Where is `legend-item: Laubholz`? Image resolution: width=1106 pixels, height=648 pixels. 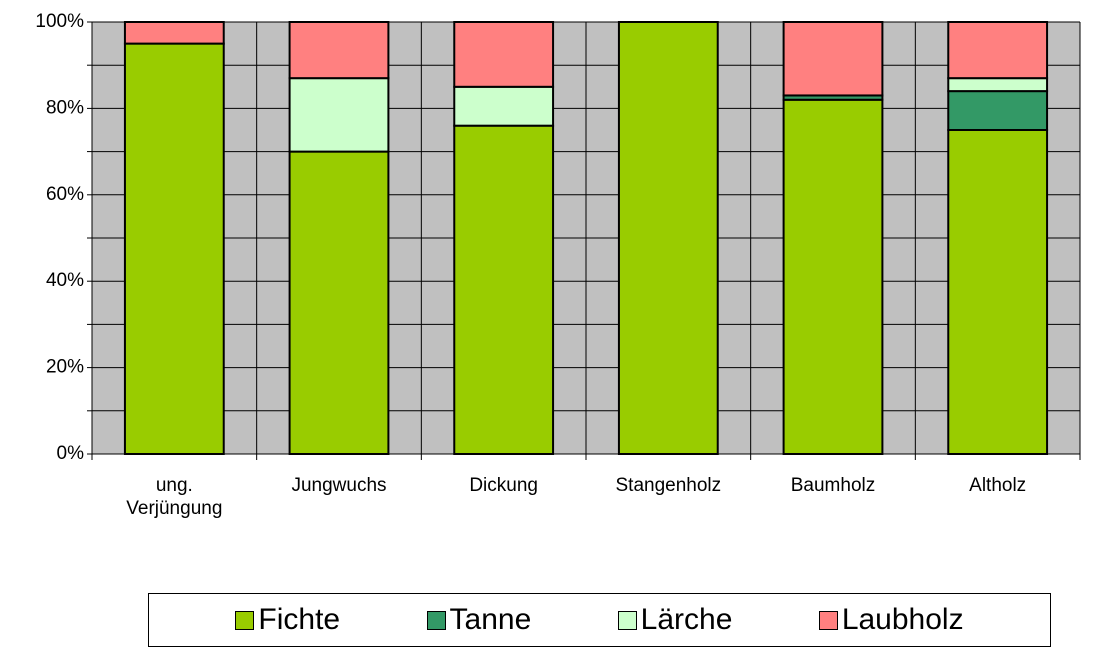
legend-item: Laubholz is located at coordinates (891, 620).